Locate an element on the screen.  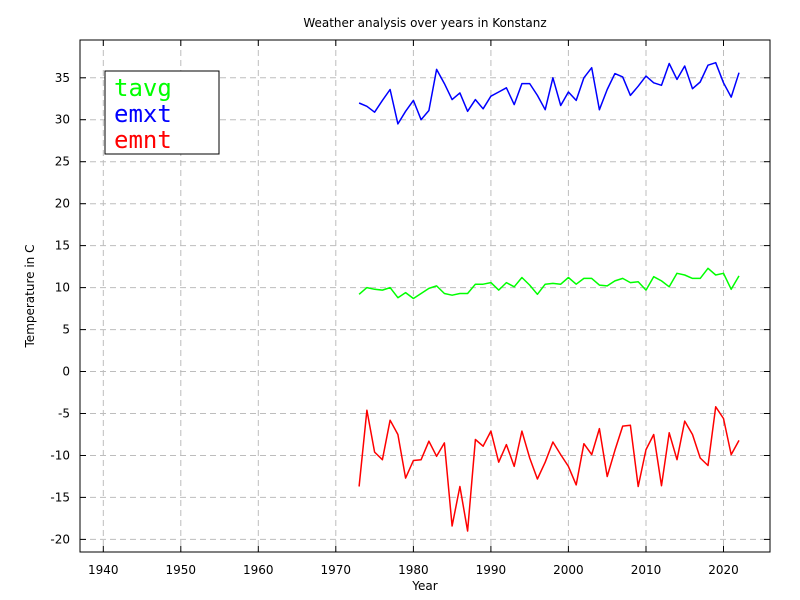
x-axis-label: Year is located at coordinates (424, 586).